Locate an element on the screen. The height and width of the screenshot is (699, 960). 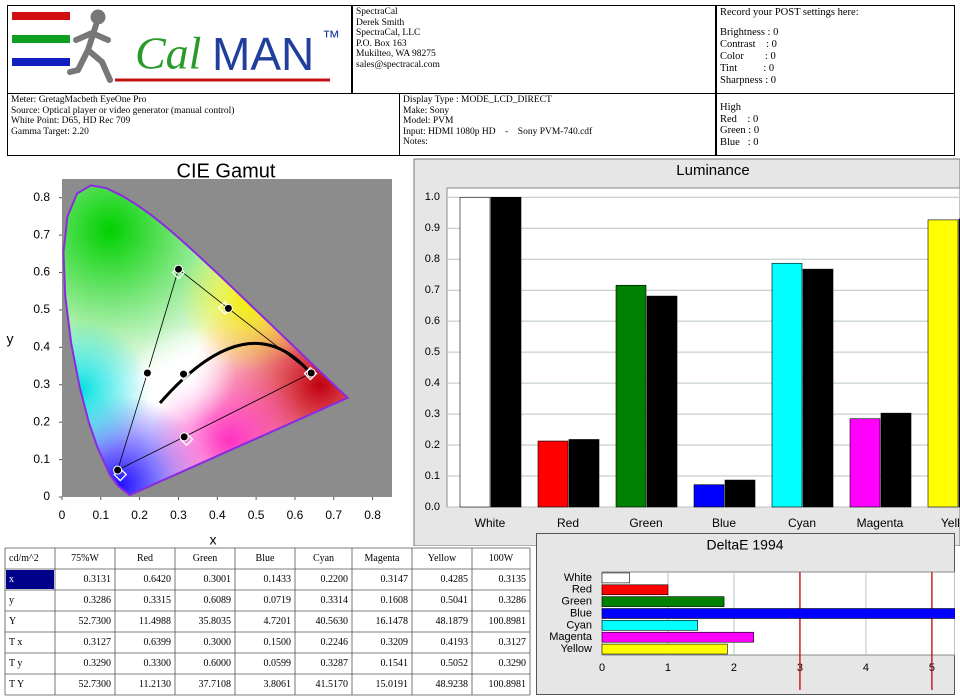
x-tick-label: 0 is located at coordinates (602, 668).